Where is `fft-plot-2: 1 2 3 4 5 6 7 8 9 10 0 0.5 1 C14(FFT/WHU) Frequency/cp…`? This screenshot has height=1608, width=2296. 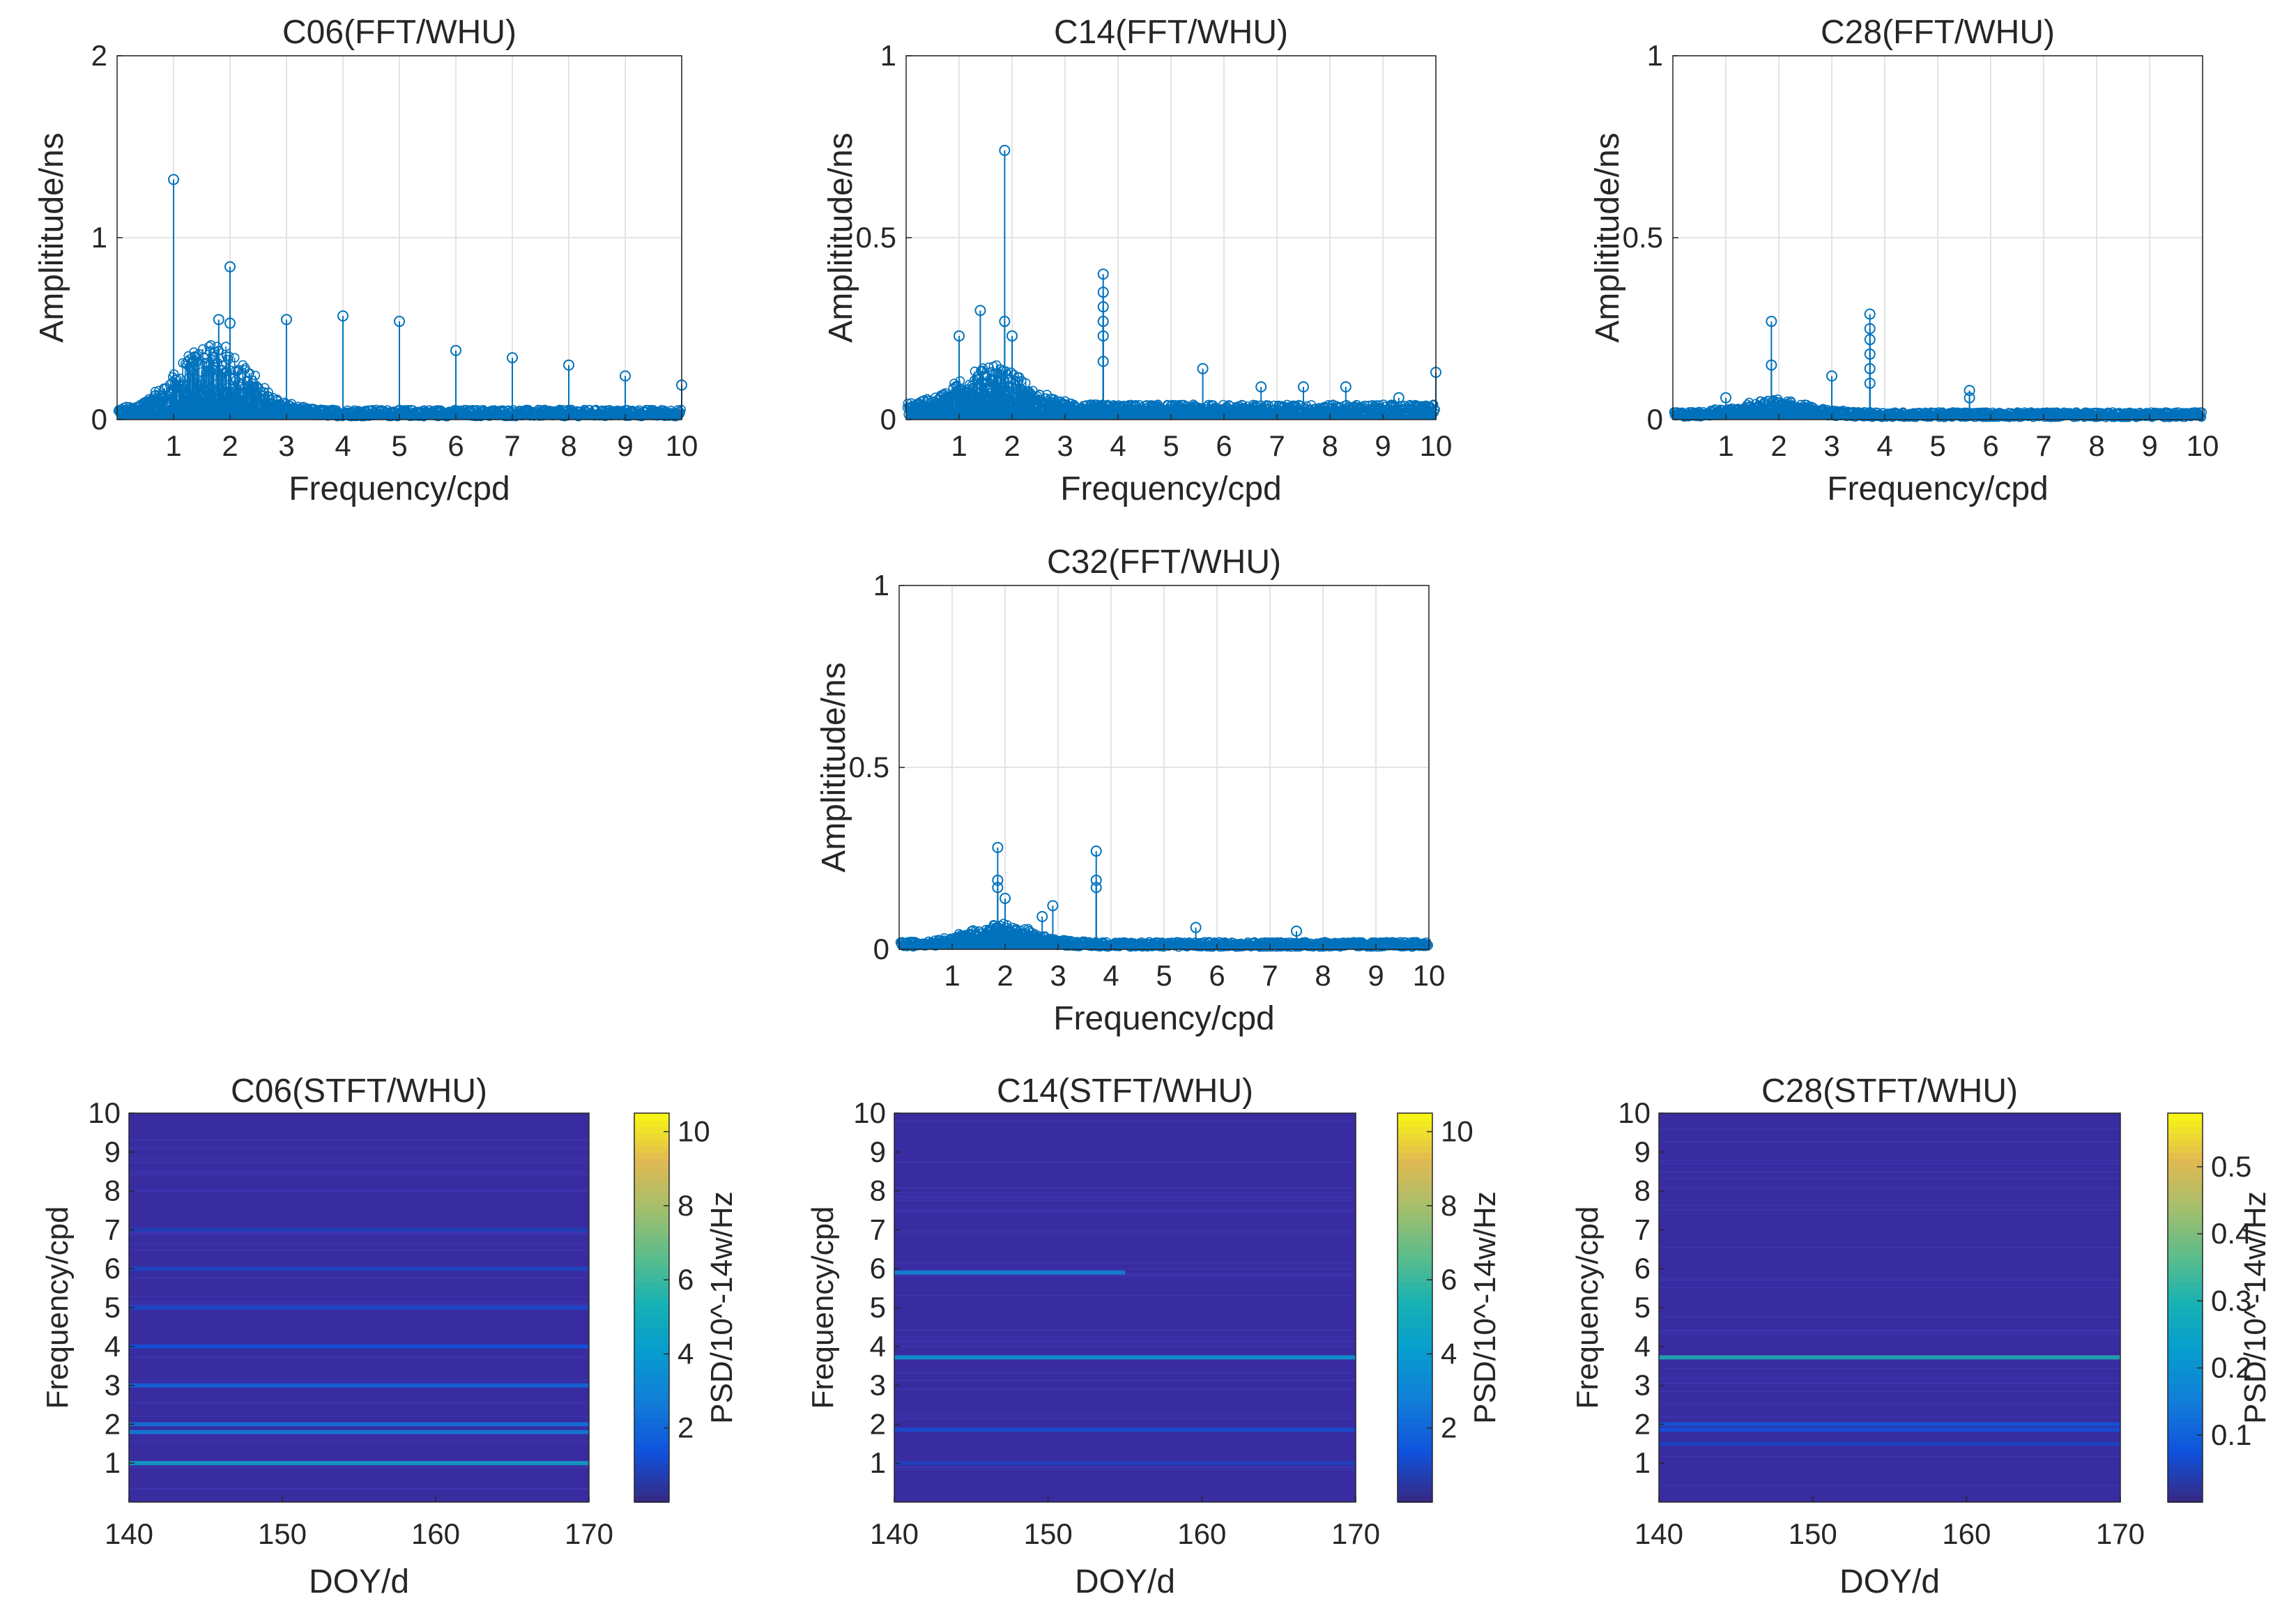
fft-plot-2: 1 2 3 4 5 6 7 8 9 10 0 0.5 1 C14(FFT/WHU) Frequency/cp… is located at coordinates (1137, 260).